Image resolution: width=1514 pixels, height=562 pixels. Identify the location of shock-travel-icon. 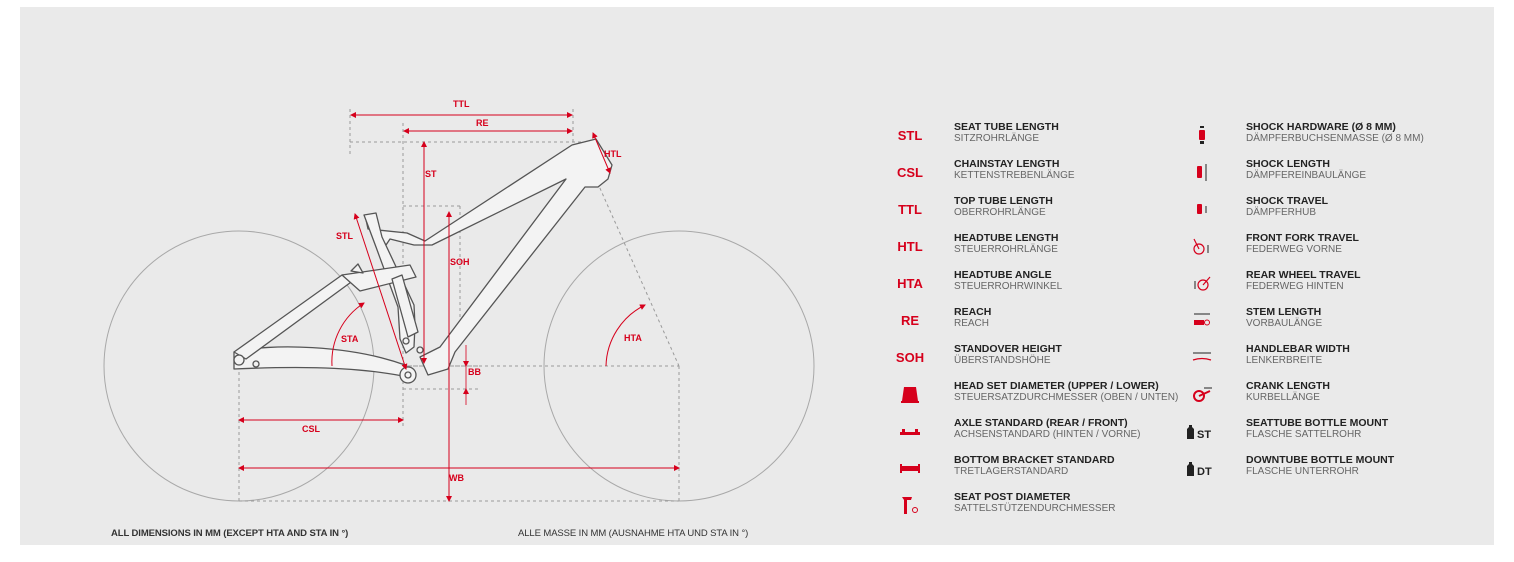
(1202, 209).